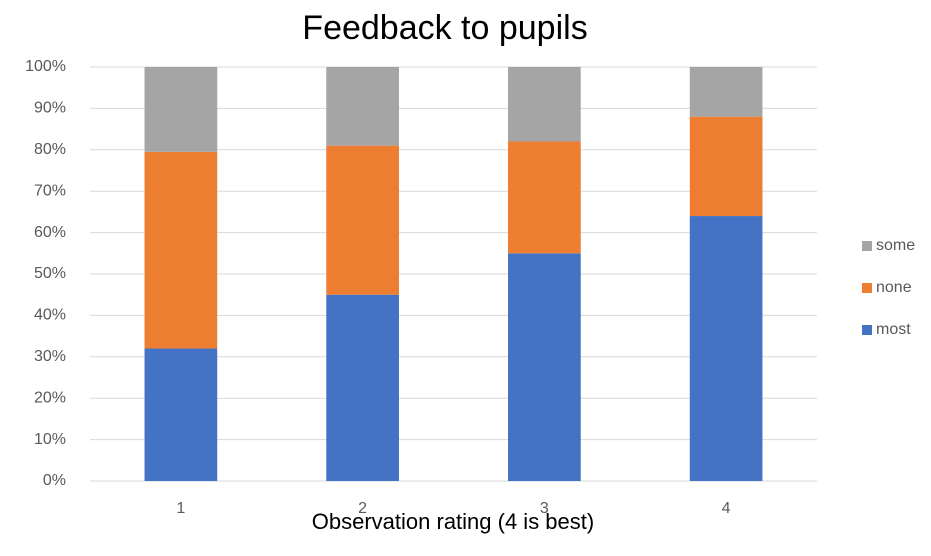  What do you see at coordinates (544, 508) in the screenshot?
I see `x-tick-label: 3` at bounding box center [544, 508].